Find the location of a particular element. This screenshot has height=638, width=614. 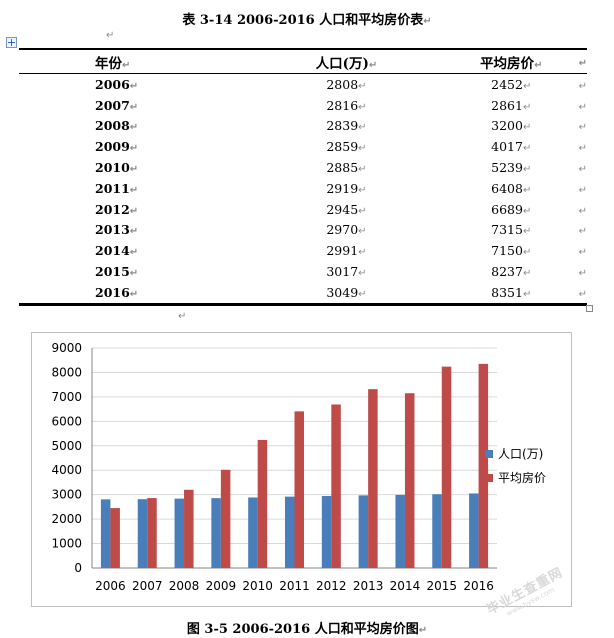

cell-price: 6408↵ is located at coordinates (511, 188).